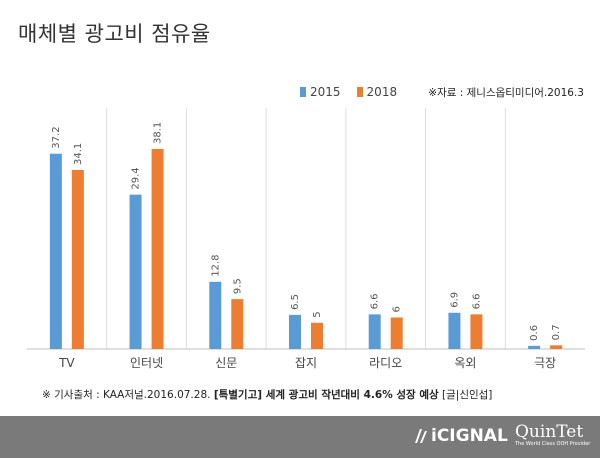 This screenshot has width=600, height=458. What do you see at coordinates (359, 92) in the screenshot?
I see `legend-swatch-2018` at bounding box center [359, 92].